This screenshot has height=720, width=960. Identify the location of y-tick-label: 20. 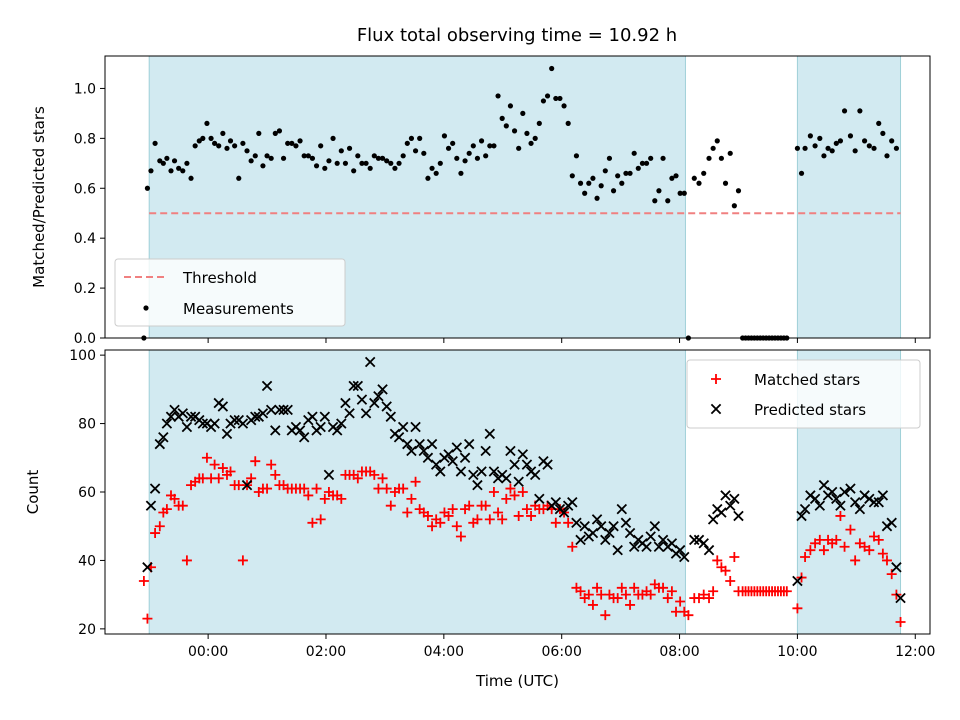
(87, 630).